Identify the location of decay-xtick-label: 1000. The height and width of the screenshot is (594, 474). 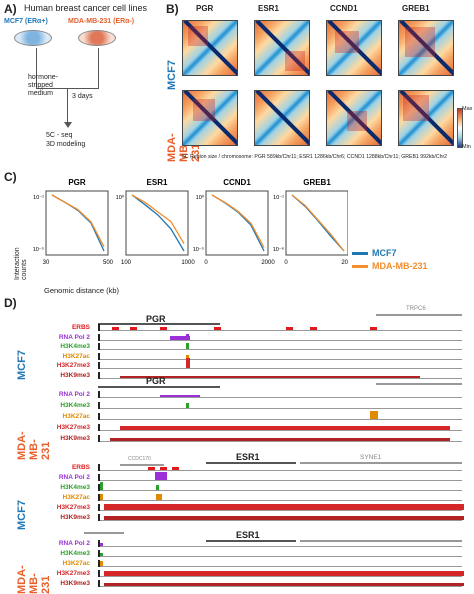
(188, 263).